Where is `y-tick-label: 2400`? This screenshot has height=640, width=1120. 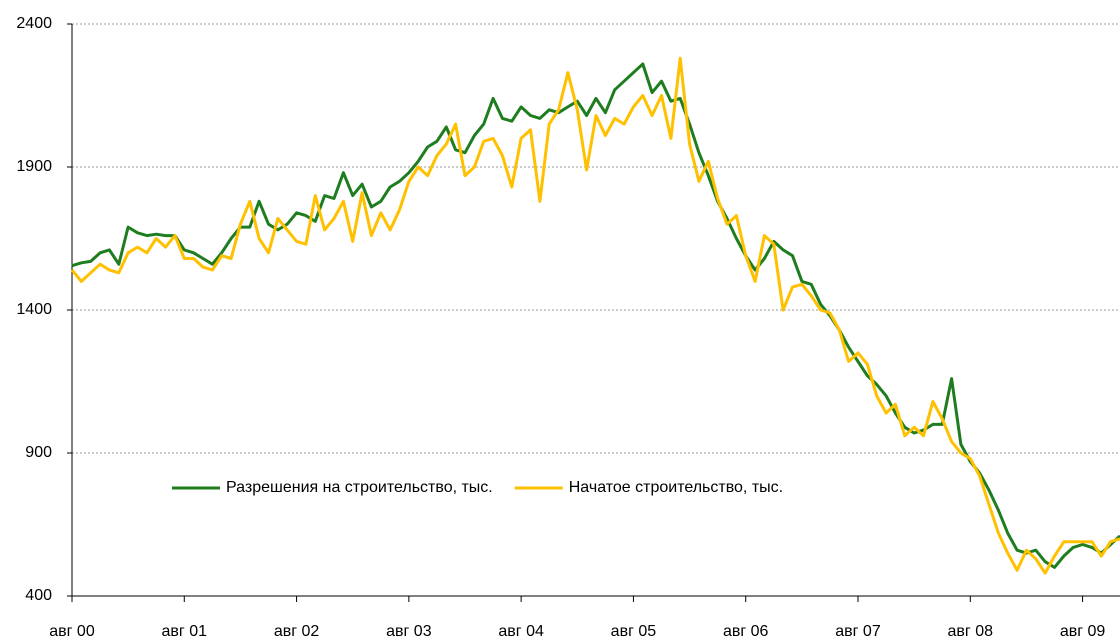 y-tick-label: 2400 is located at coordinates (34, 23).